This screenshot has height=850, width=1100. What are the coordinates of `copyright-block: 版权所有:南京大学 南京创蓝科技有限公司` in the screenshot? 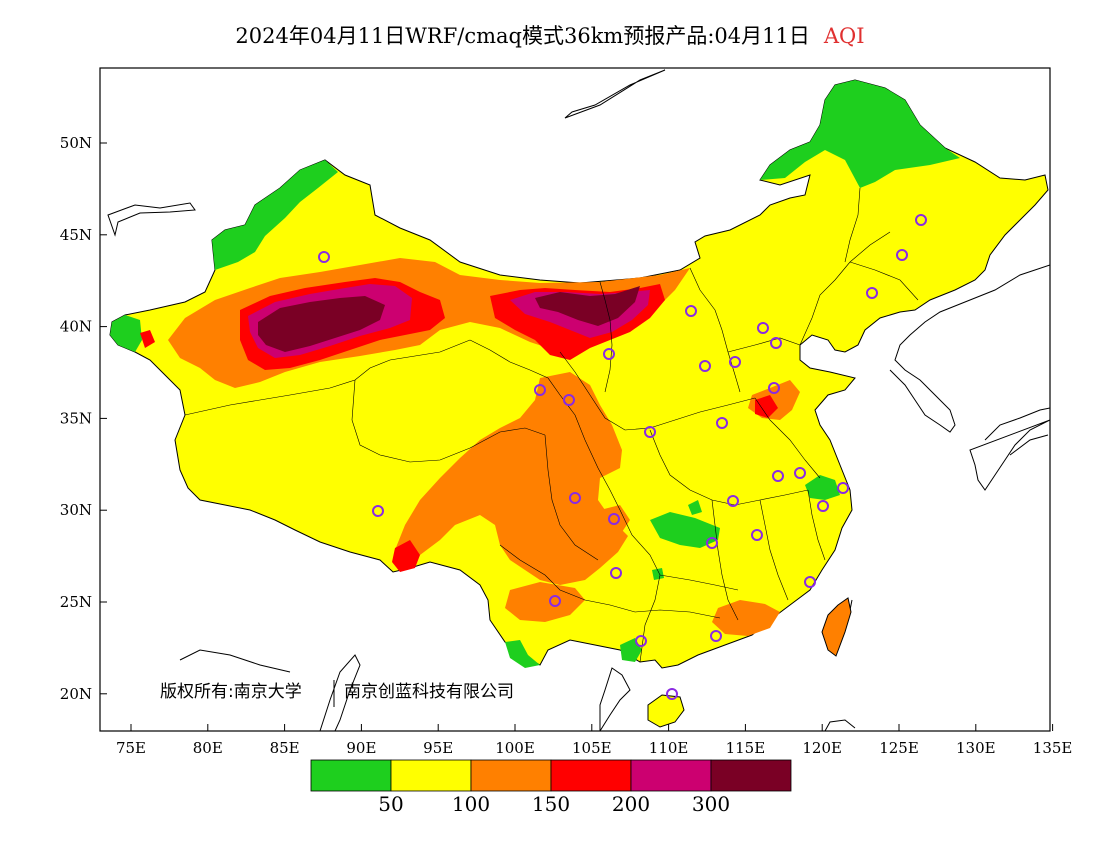 It's located at (337, 693).